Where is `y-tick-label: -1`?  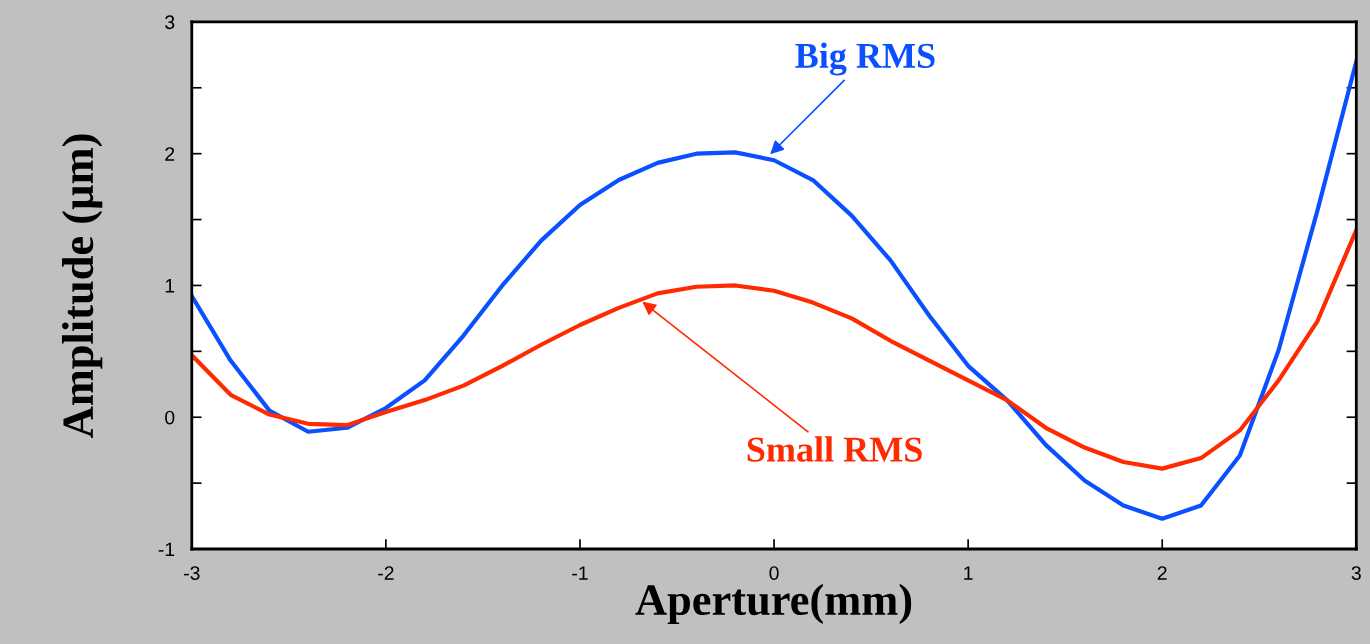
y-tick-label: -1 is located at coordinates (166, 549).